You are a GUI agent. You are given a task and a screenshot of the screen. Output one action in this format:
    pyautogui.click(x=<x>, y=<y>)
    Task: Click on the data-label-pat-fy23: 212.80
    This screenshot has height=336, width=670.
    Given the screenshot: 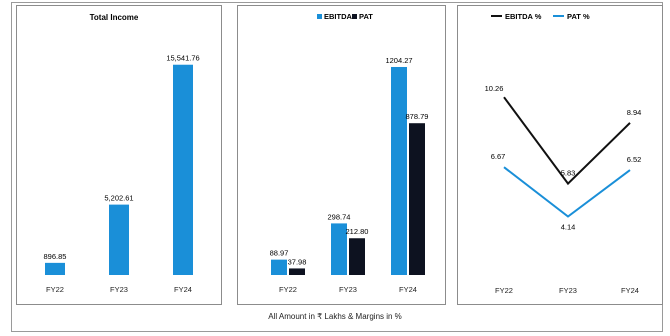 What is the action you would take?
    pyautogui.click(x=357, y=231)
    